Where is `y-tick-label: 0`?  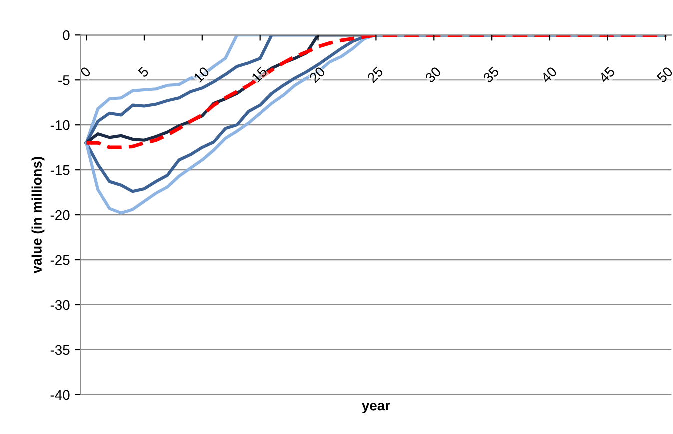 y-tick-label: 0 is located at coordinates (66, 35).